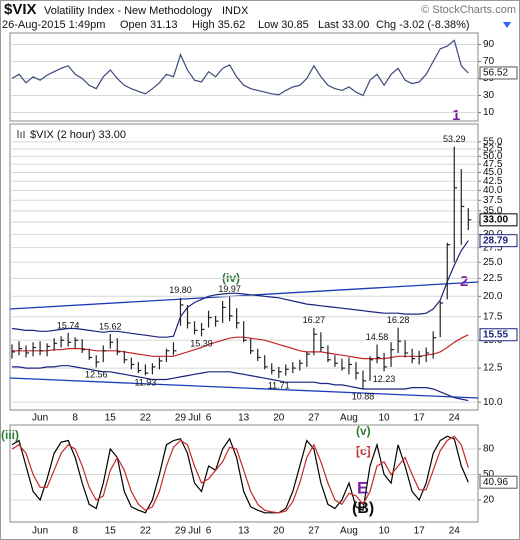 The image size is (520, 540). I want to click on y-tick-label: 52.5, so click(493, 149).